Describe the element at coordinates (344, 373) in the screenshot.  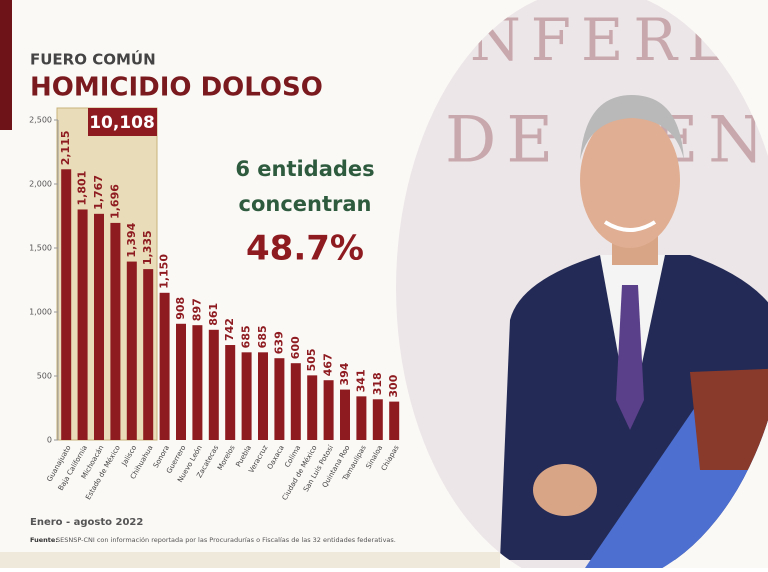
I see `value-label: 394` at that location.